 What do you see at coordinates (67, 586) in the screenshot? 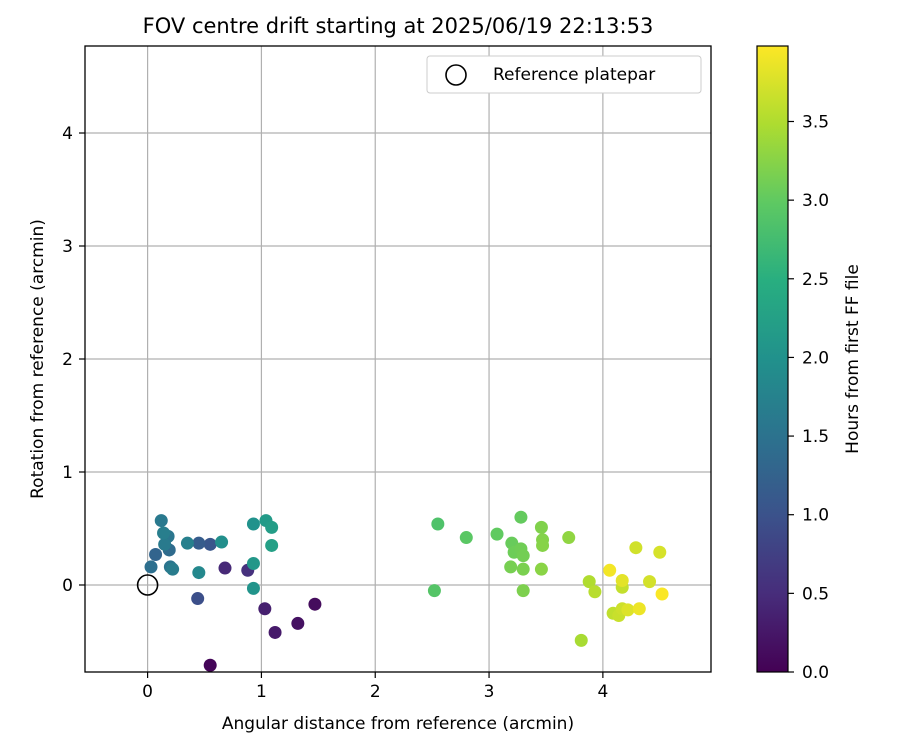
I see `y-tick-label: 0` at bounding box center [67, 586].